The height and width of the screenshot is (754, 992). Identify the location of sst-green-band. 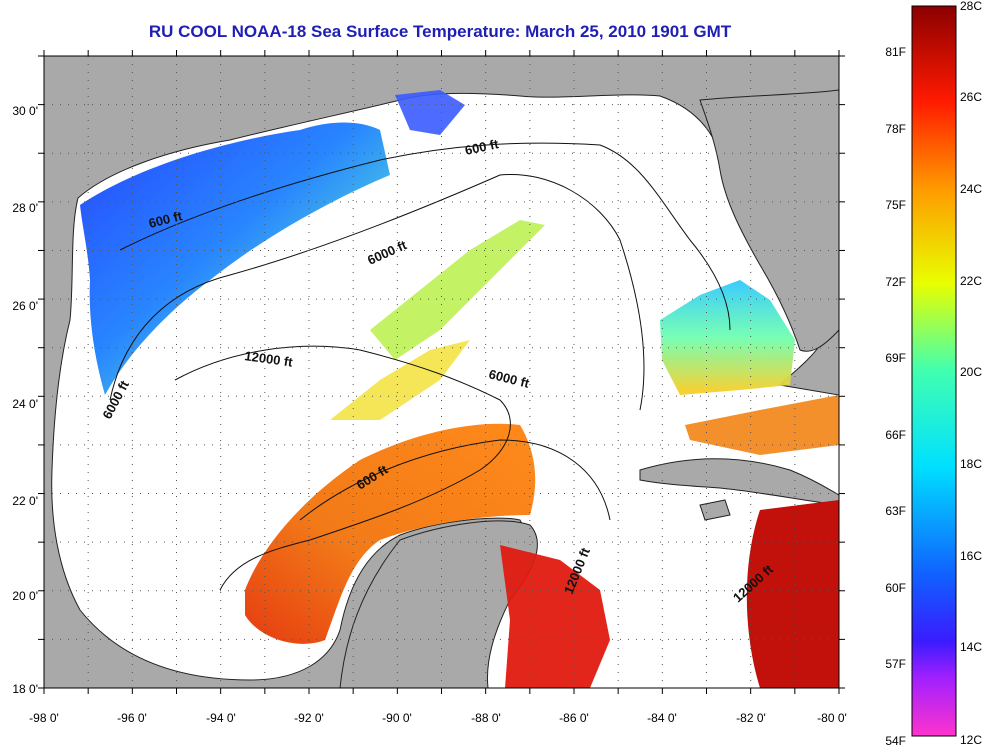
(457, 290).